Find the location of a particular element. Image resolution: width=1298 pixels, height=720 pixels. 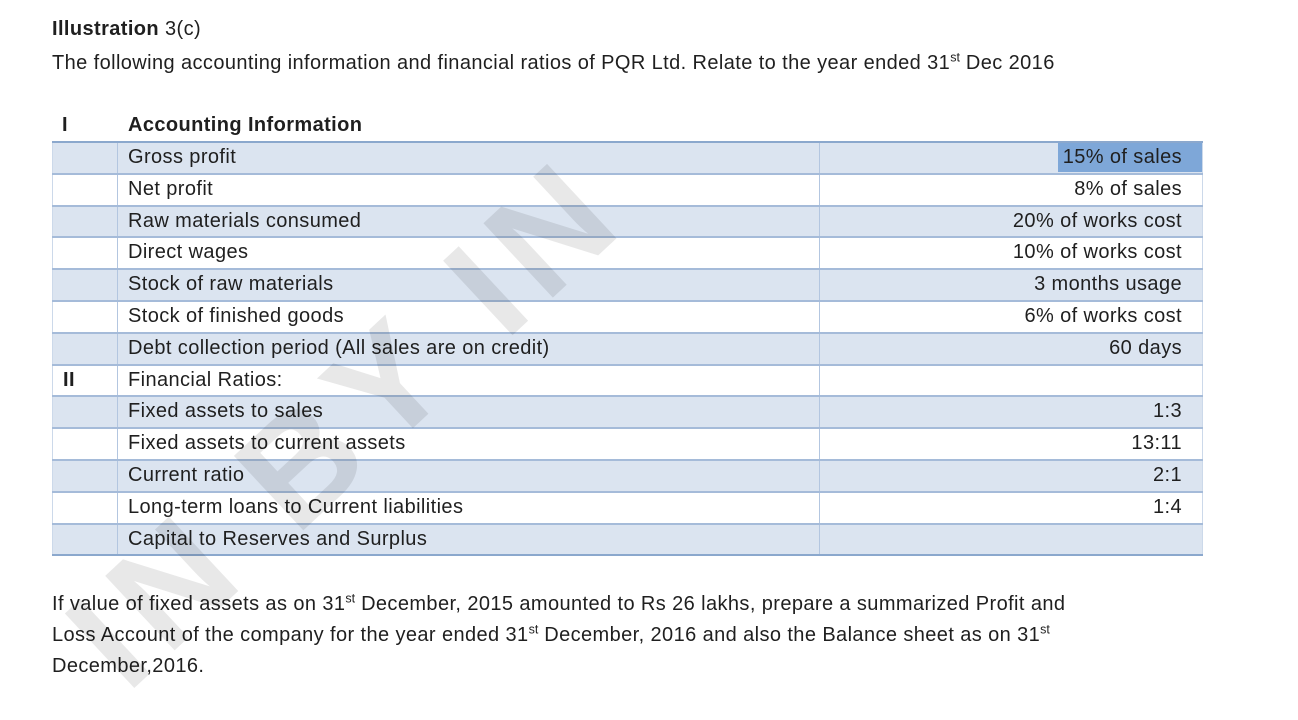

section-numeral: I is located at coordinates (65, 125).